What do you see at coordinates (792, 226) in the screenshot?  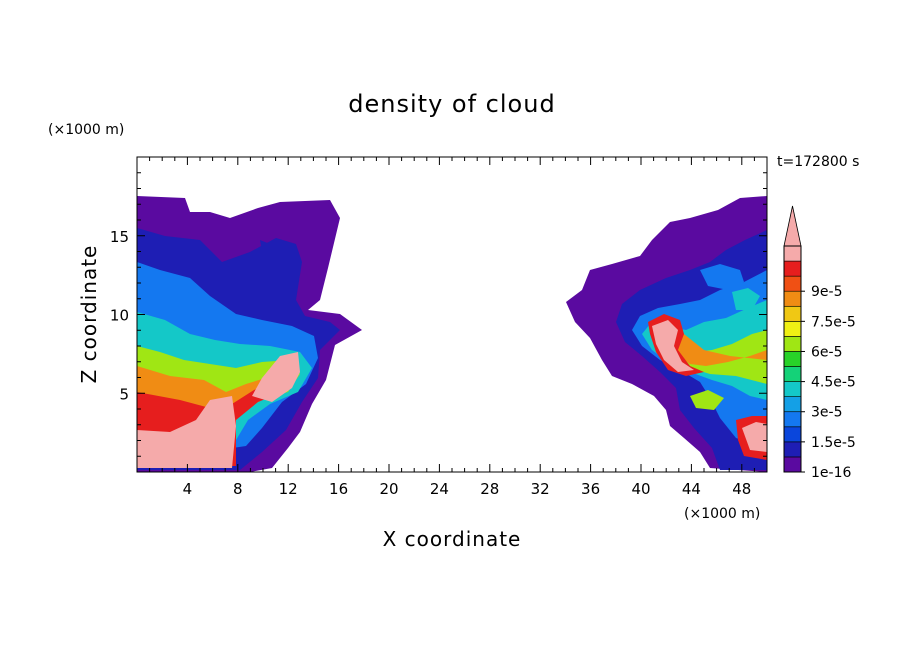 I see `colorbar-overflow-arrow` at bounding box center [792, 226].